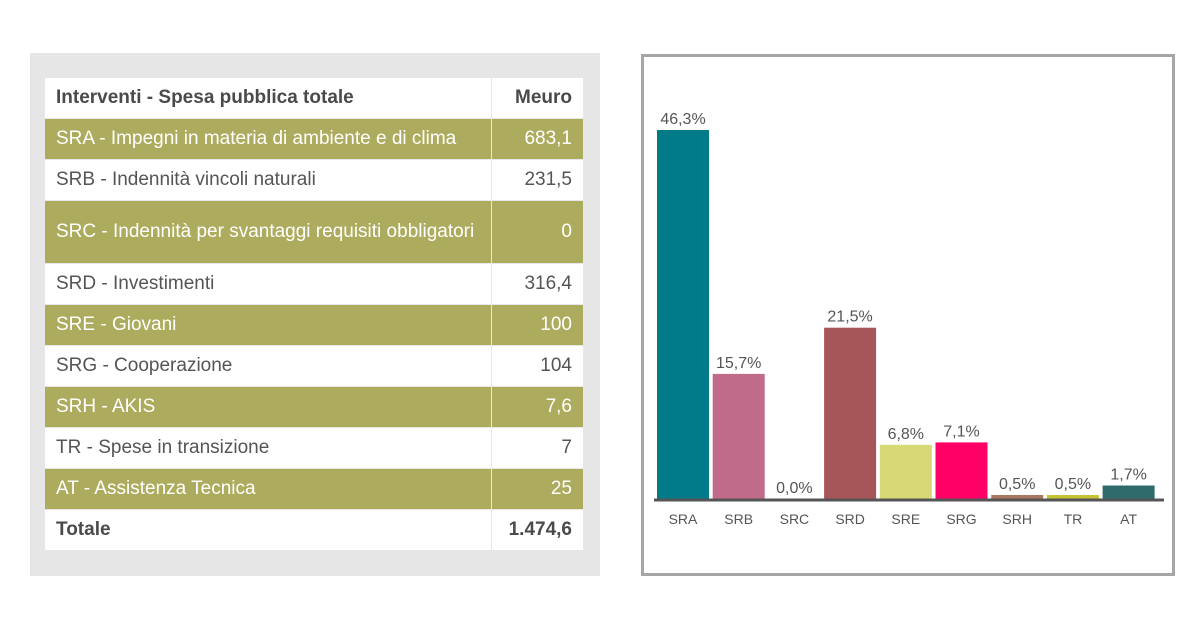  I want to click on table-header-value: Meuro, so click(537, 98).